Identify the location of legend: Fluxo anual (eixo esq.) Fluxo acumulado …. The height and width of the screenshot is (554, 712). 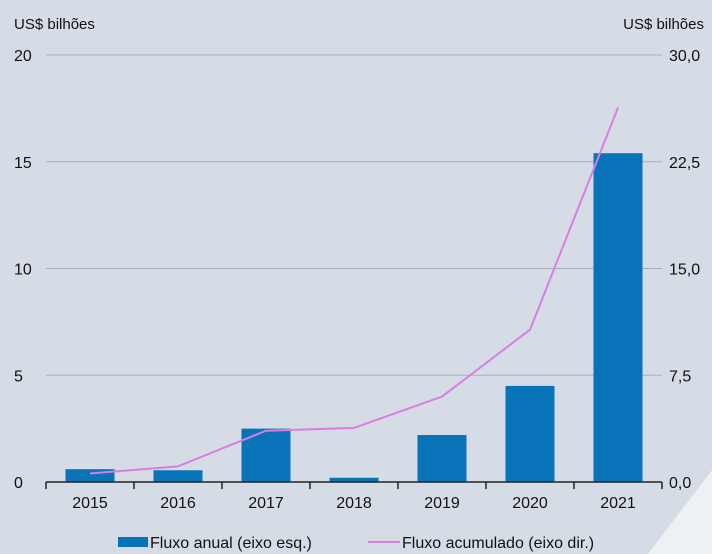
(356, 543).